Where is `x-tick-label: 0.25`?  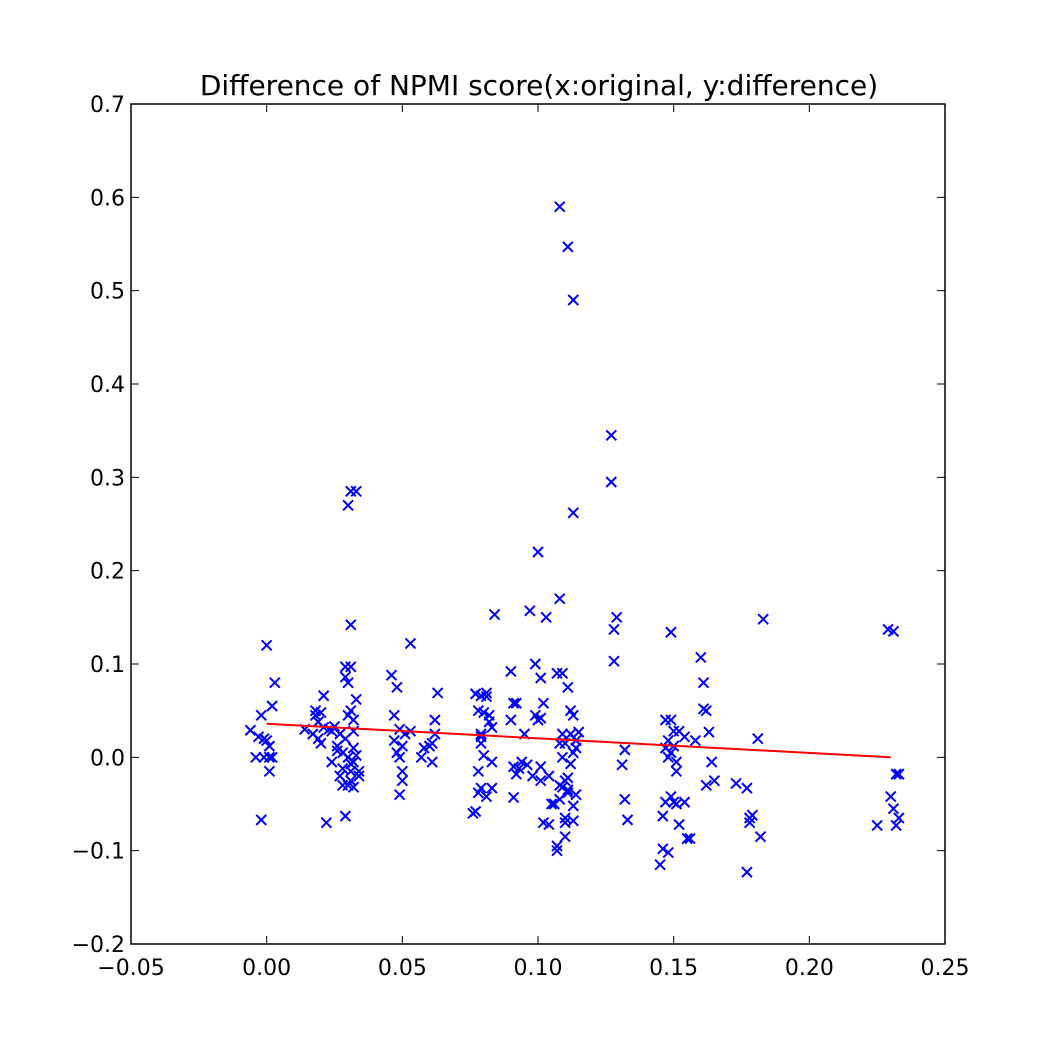 x-tick-label: 0.25 is located at coordinates (945, 968).